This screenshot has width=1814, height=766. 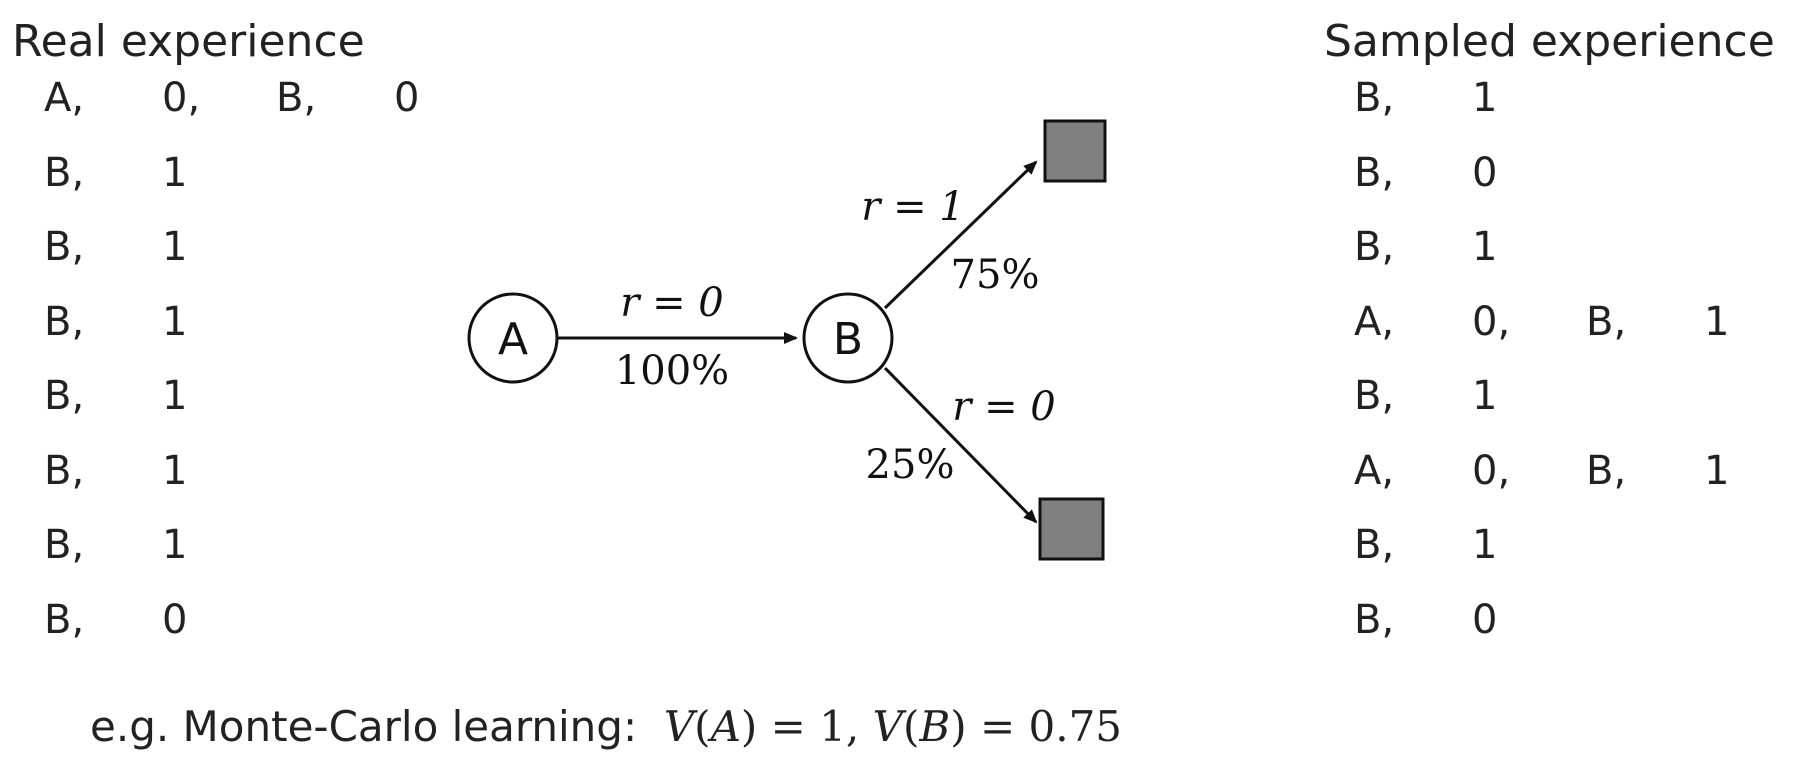 I want to click on sampled-experience-row-4-cell-1: A,, so click(x=1374, y=321).